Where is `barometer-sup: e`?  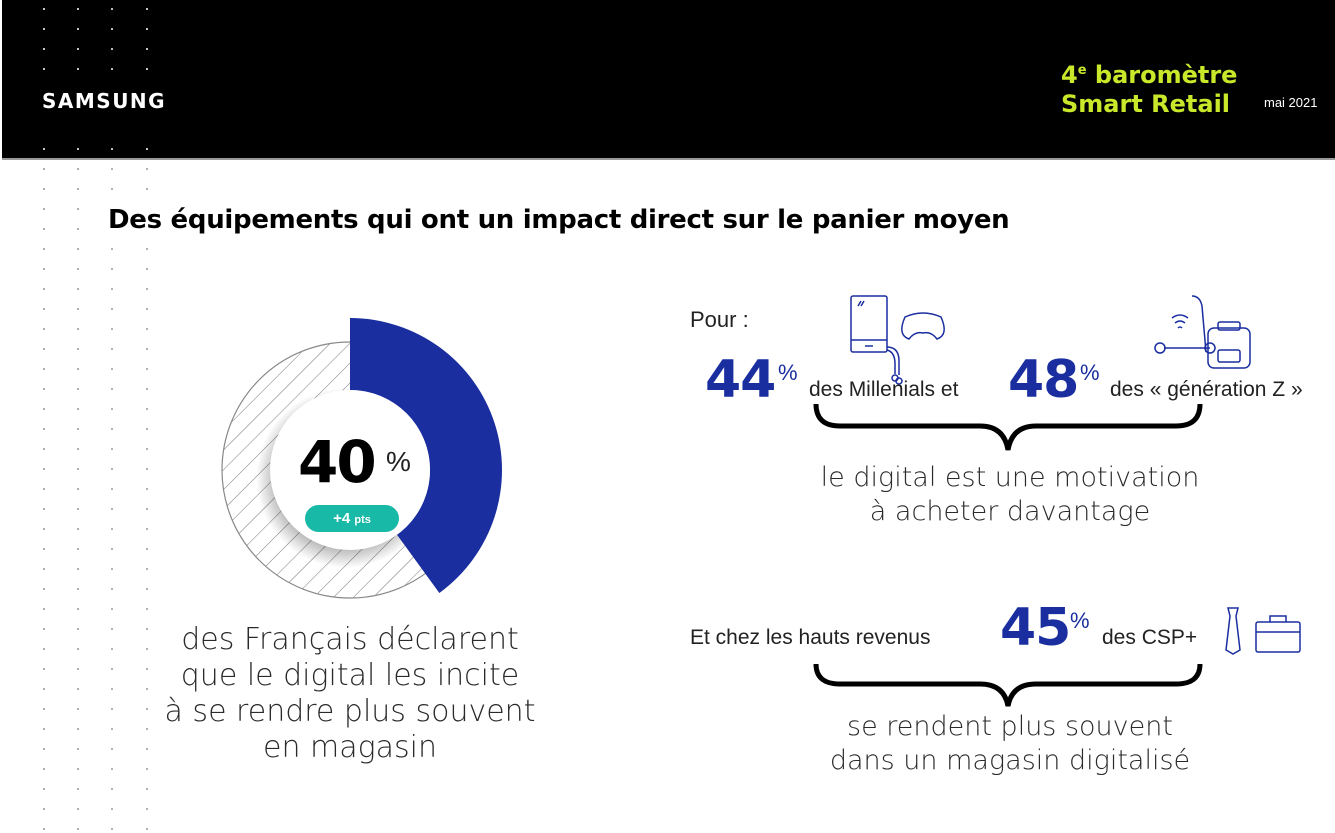
barometer-sup: e is located at coordinates (1082, 70).